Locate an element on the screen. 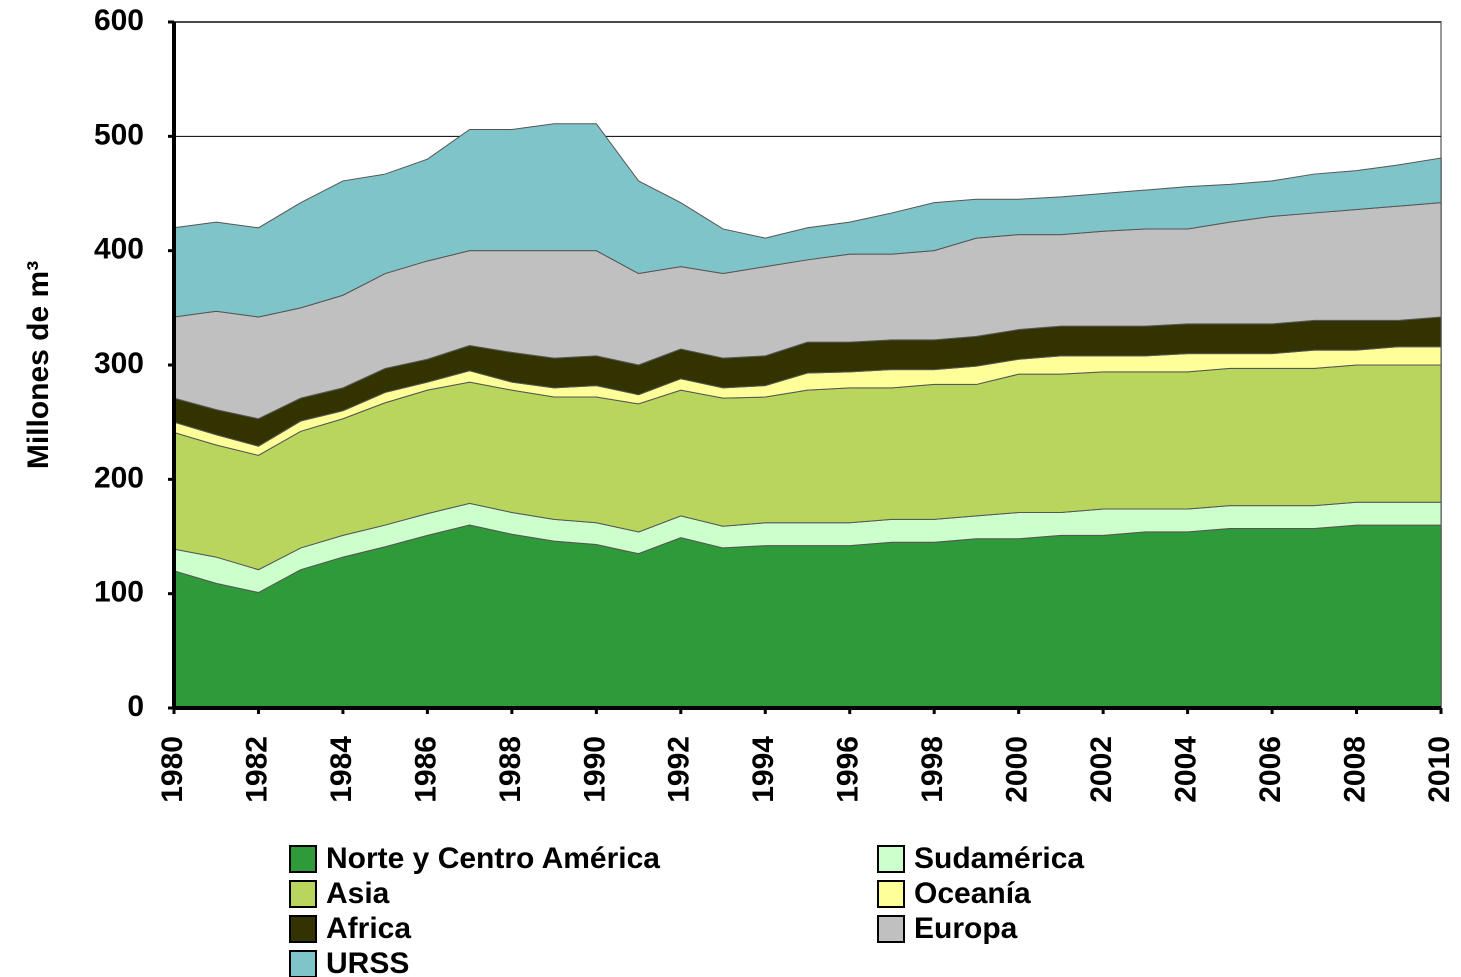  y-tick-label: 0 is located at coordinates (135, 706).